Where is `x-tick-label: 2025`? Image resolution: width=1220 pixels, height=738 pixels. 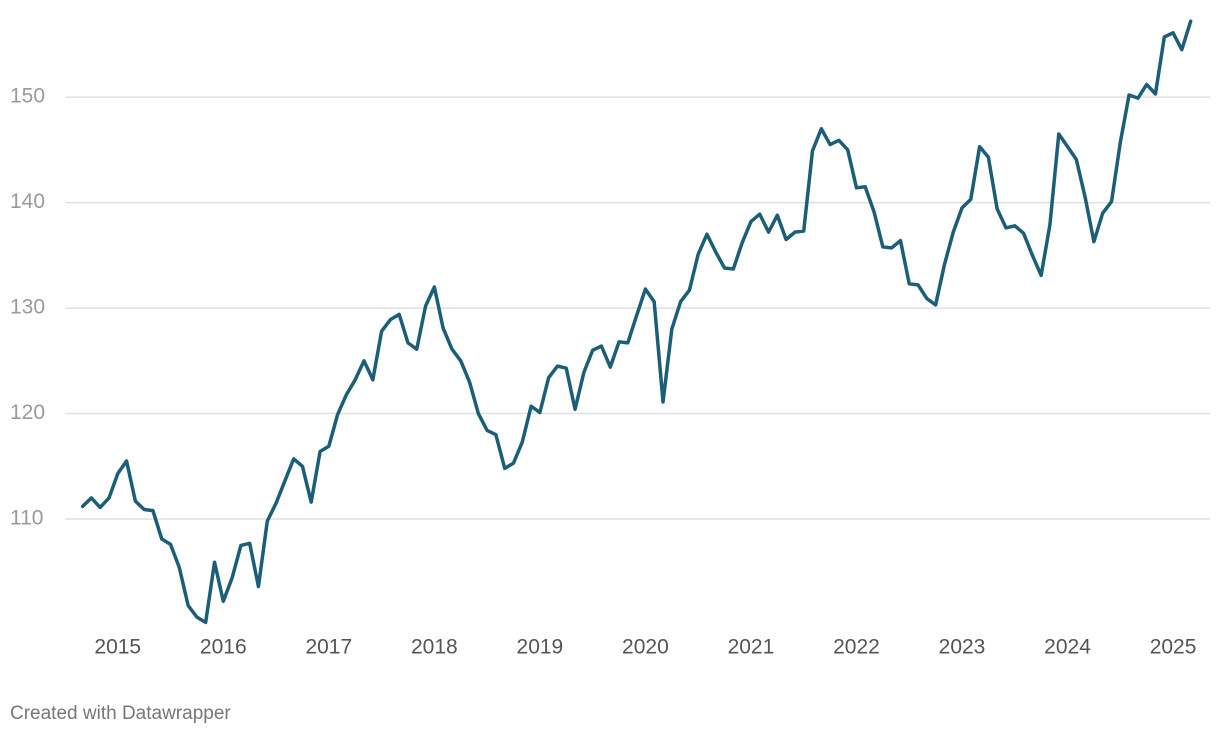
x-tick-label: 2025 is located at coordinates (1173, 647).